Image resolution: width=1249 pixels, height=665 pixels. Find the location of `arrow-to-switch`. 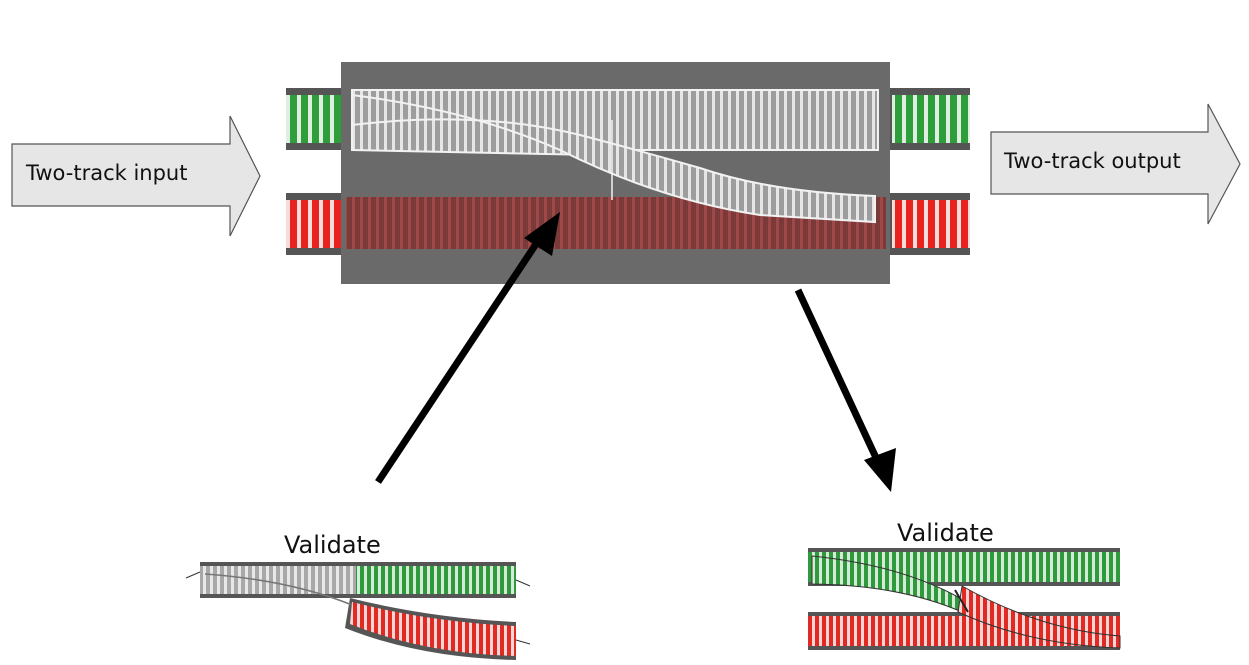

arrow-to-switch is located at coordinates (467, 348).